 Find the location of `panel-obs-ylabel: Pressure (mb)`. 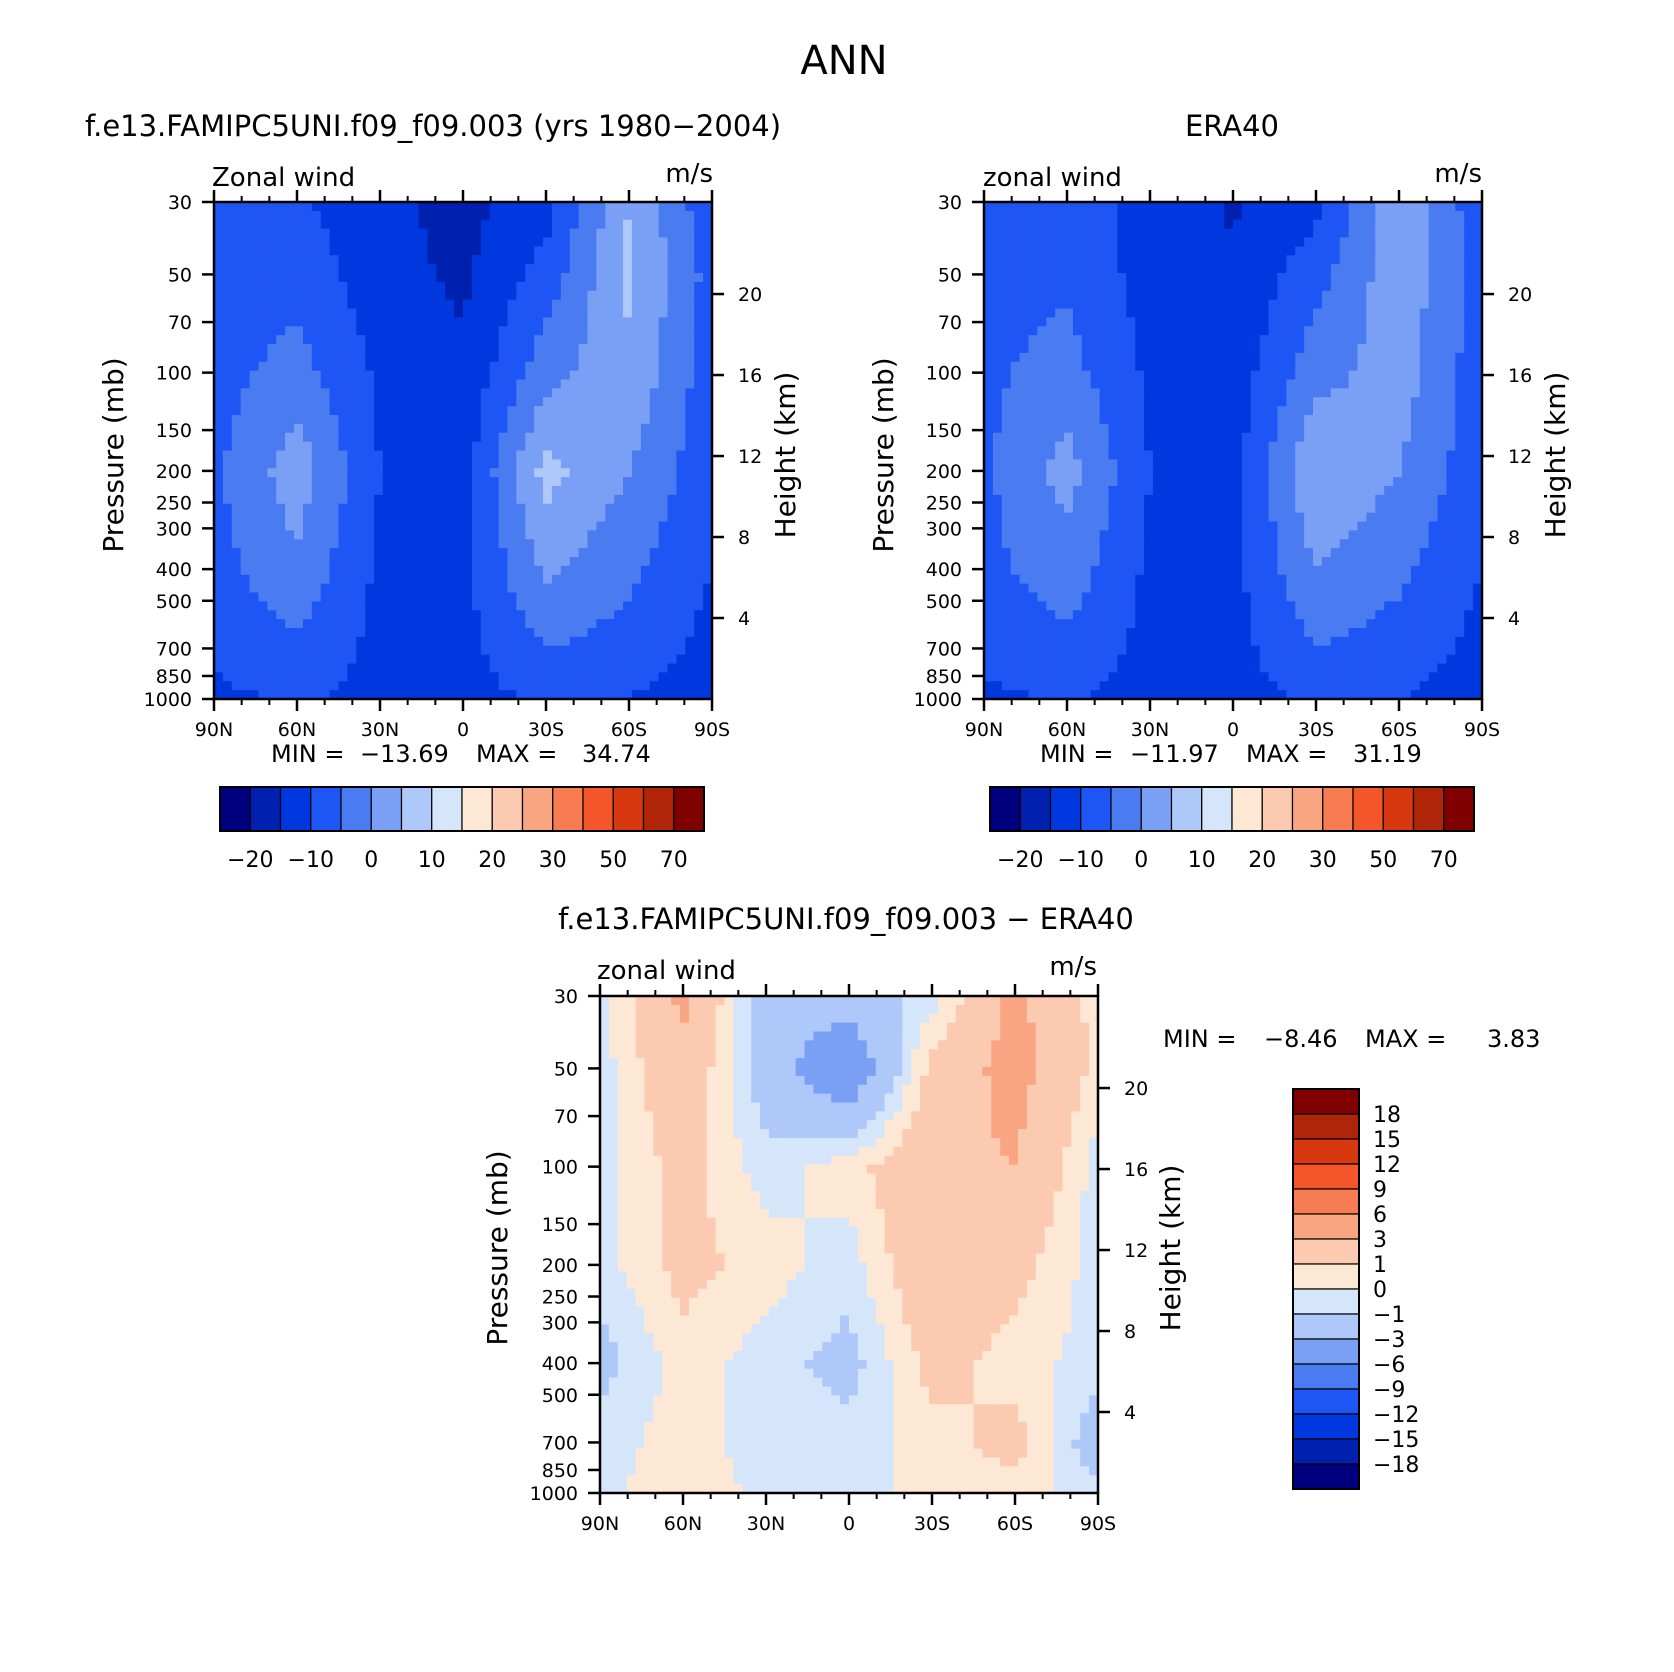

panel-obs-ylabel: Pressure (mb) is located at coordinates (883, 454).